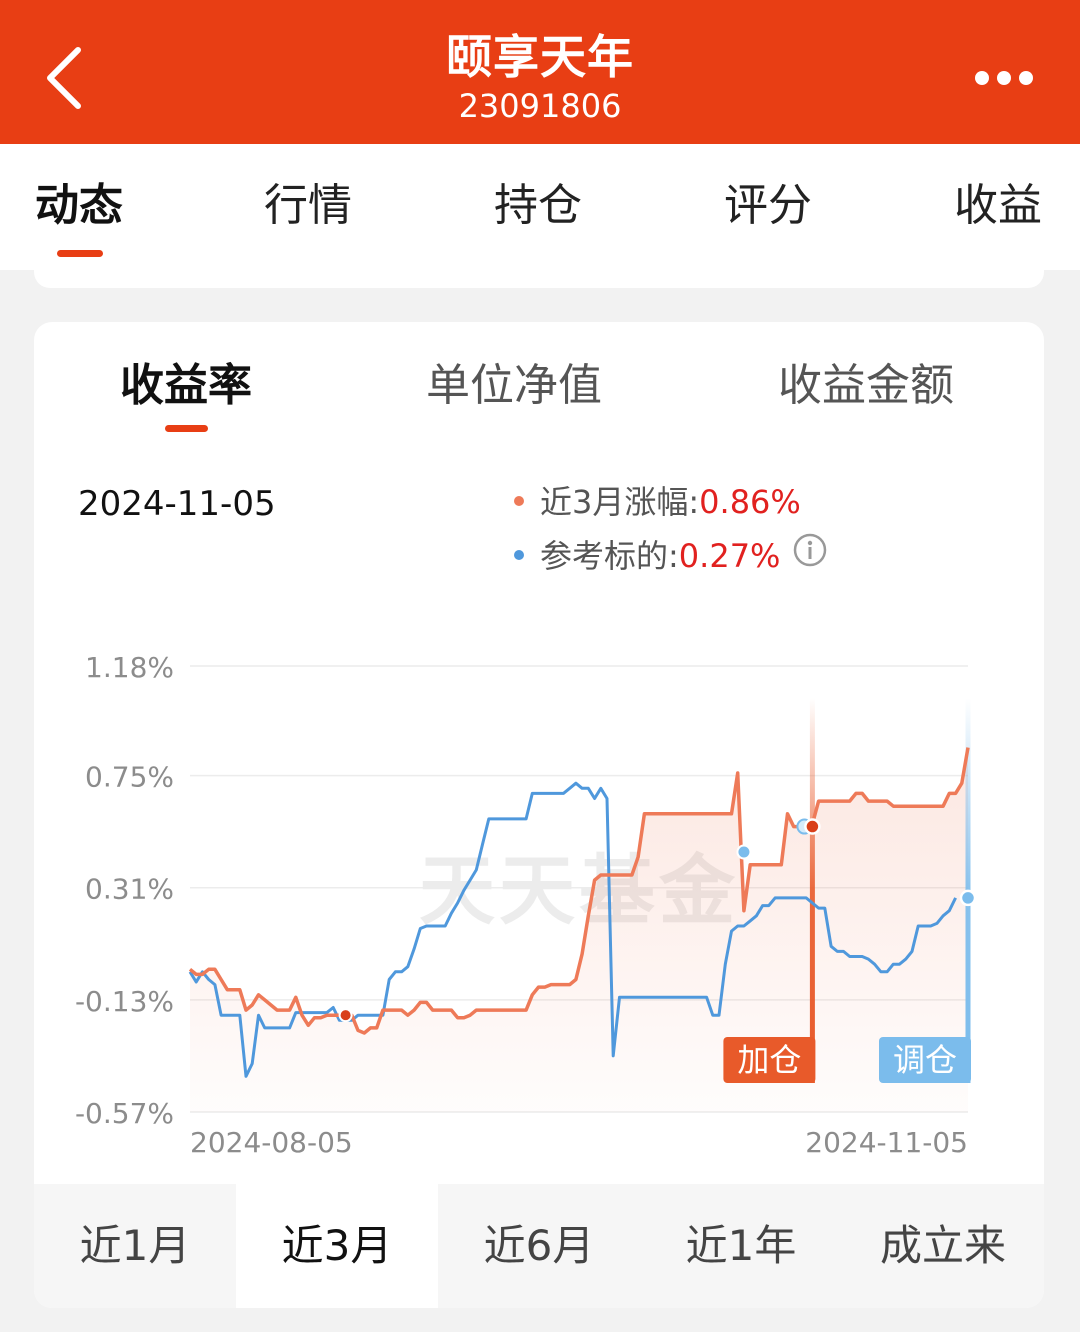  Describe the element at coordinates (345, 1015) in the screenshot. I see `fund-point` at that location.